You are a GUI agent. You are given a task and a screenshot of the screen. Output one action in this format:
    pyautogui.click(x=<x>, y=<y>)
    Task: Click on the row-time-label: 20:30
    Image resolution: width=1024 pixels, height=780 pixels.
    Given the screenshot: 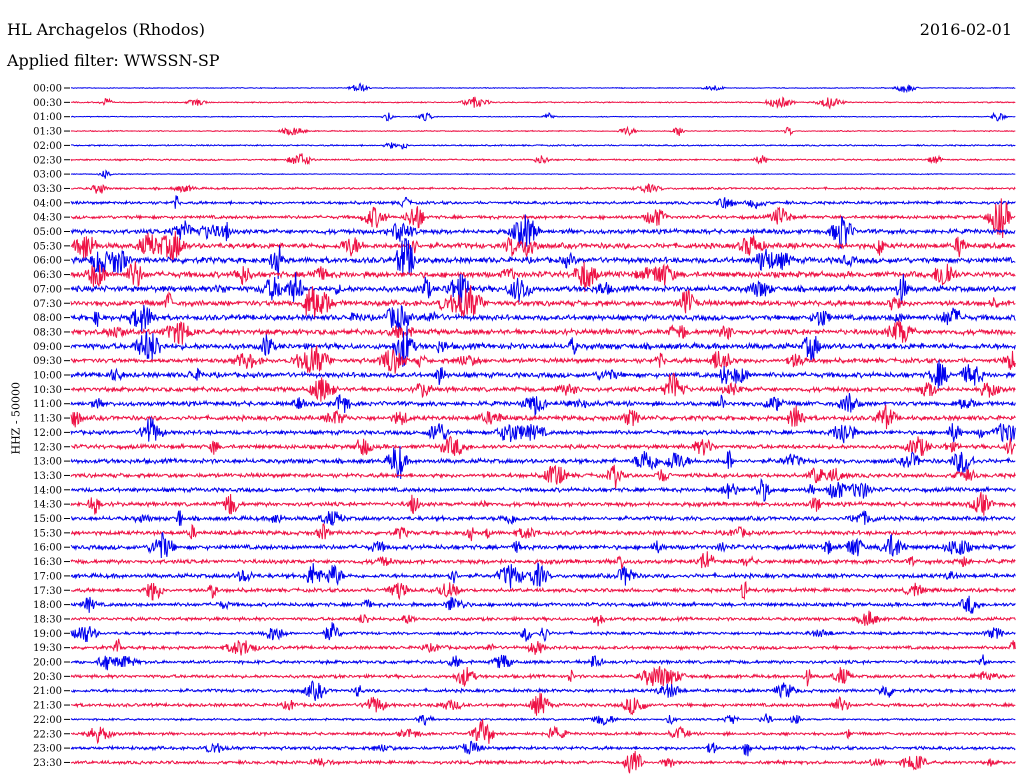 What is the action you would take?
    pyautogui.click(x=47, y=677)
    